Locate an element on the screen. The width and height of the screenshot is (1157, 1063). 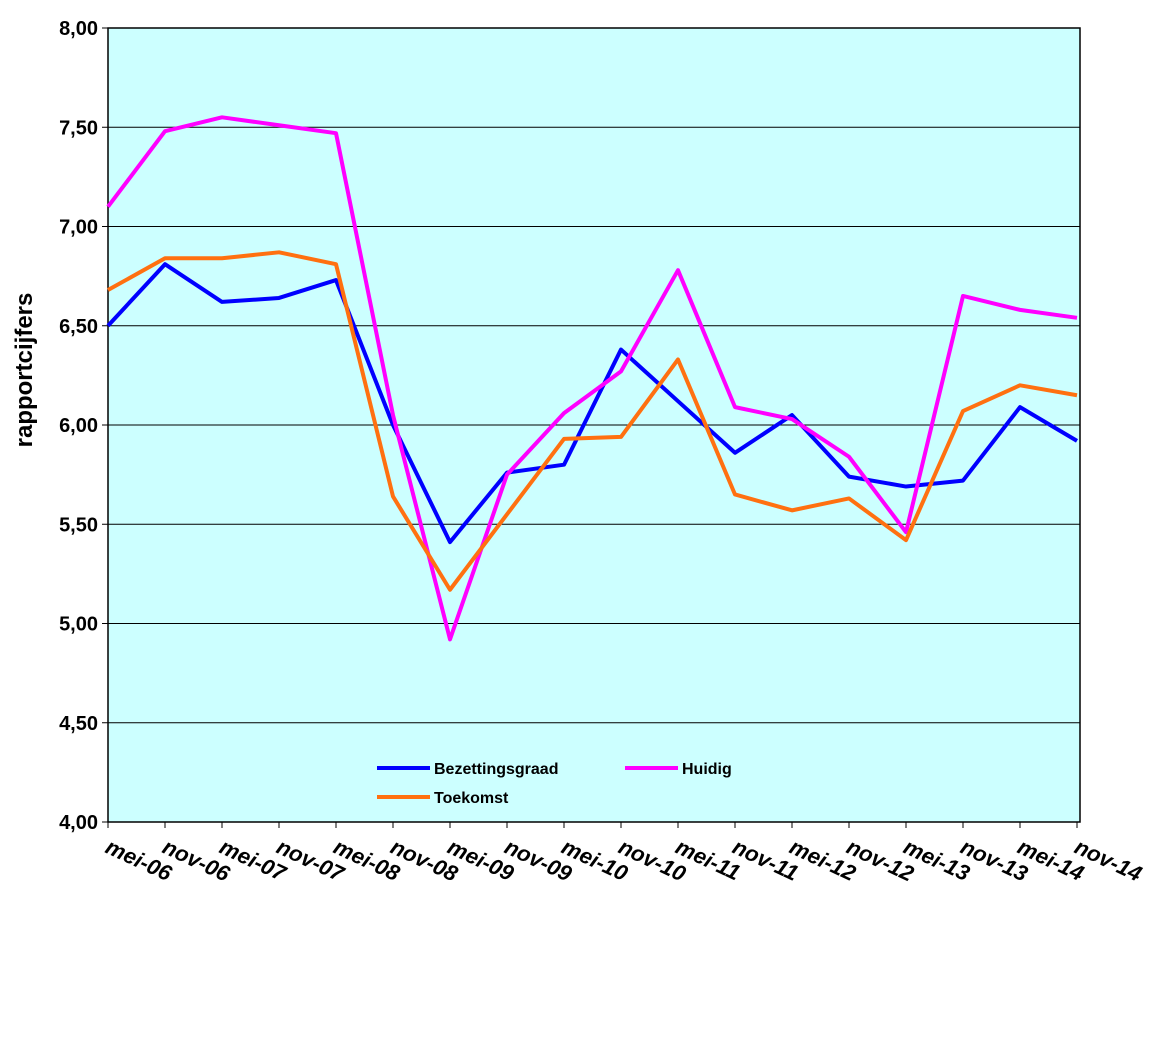
y-tick-label: 6,00 is located at coordinates (78, 426).